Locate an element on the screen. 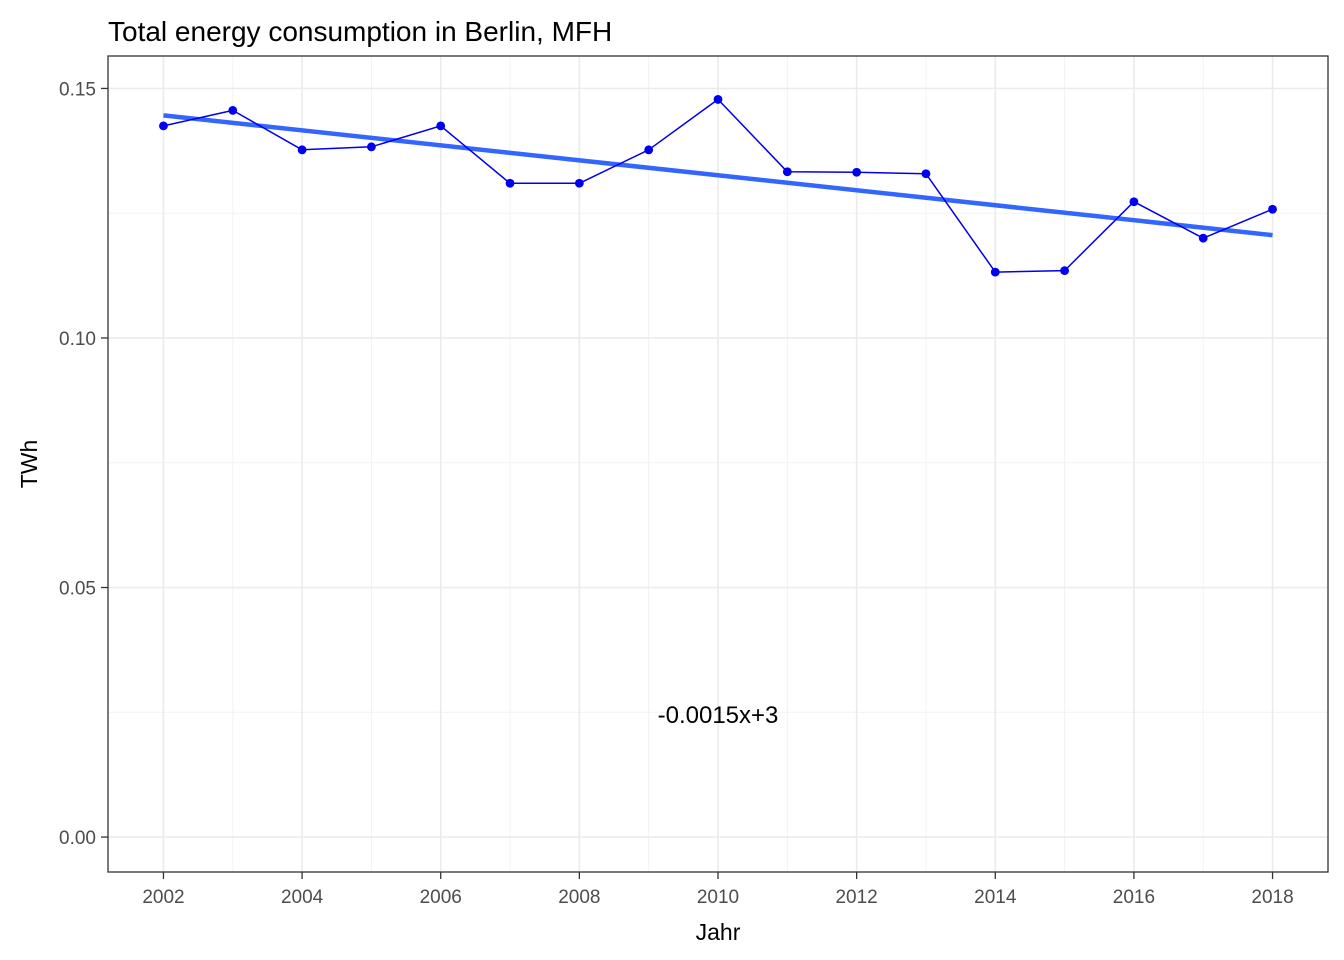 The image size is (1344, 960). x-tick-label: 2004 is located at coordinates (302, 897).